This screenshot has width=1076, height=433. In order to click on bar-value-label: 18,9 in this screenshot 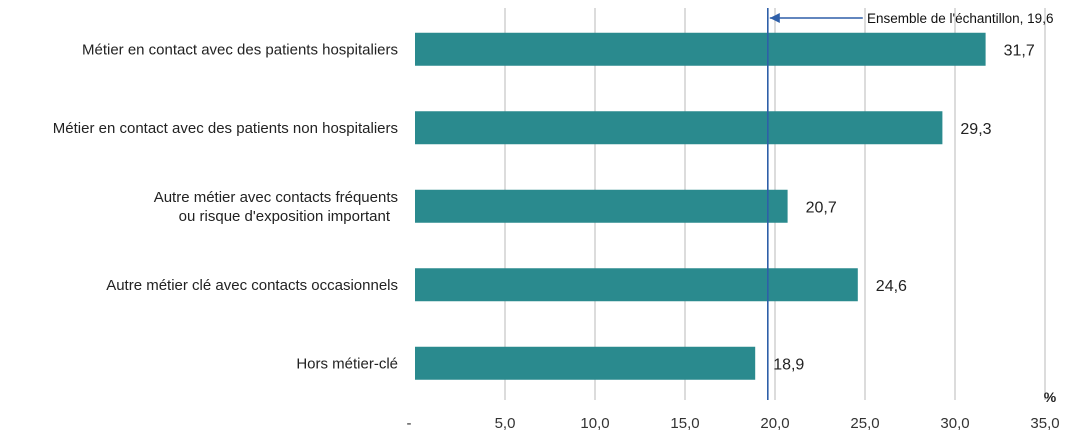, I will do `click(788, 364)`.